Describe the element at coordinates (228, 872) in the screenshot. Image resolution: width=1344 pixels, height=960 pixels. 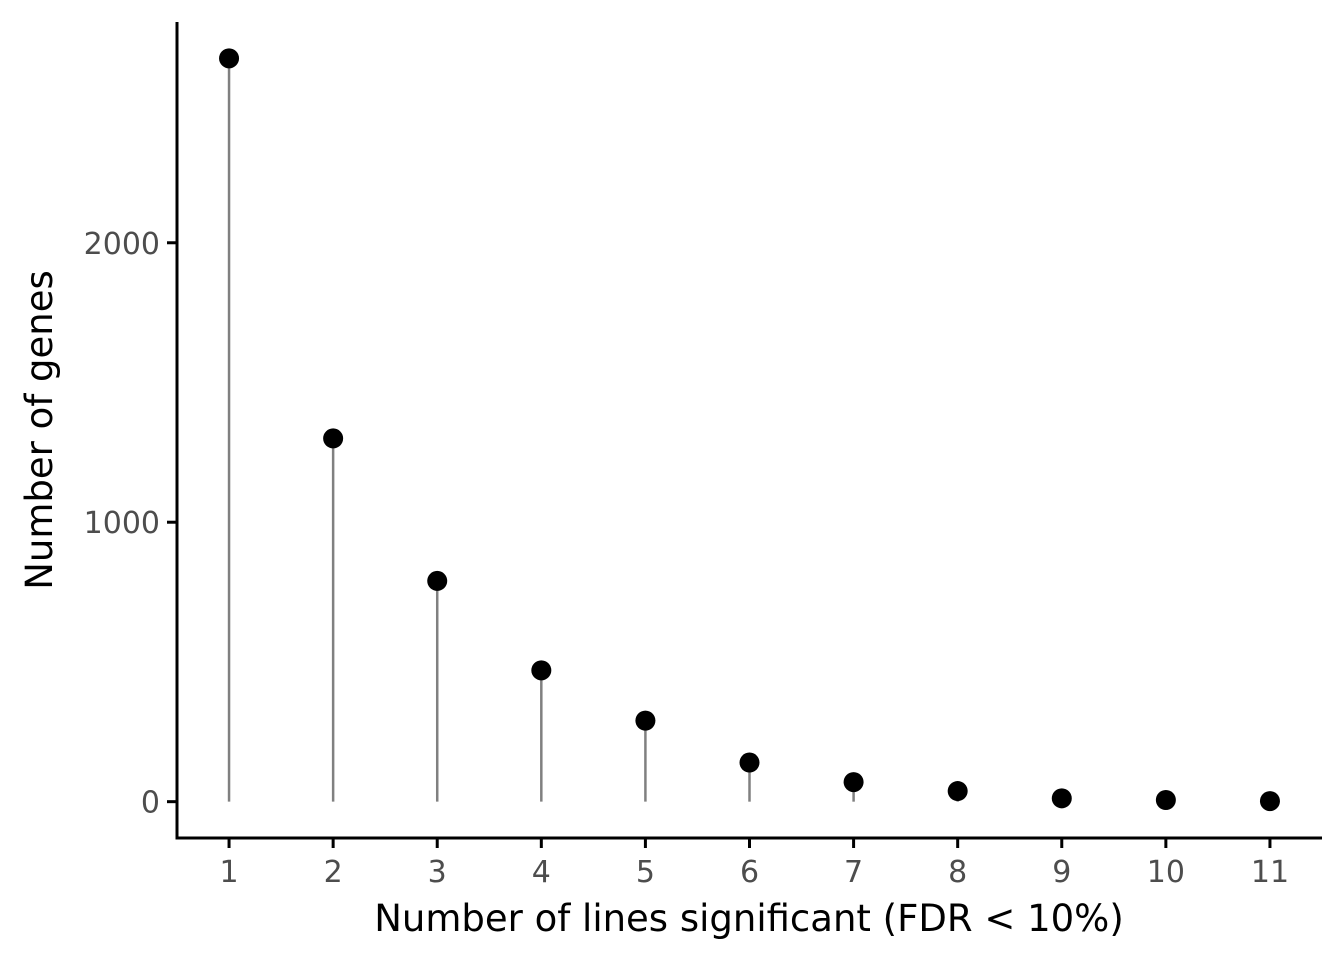
I see `x-tick-label: 1` at that location.